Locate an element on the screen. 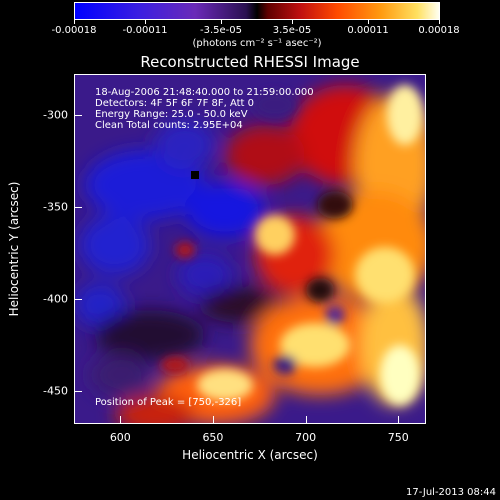 This screenshot has height=500, width=500. x-tick-label: 600 is located at coordinates (120, 437).